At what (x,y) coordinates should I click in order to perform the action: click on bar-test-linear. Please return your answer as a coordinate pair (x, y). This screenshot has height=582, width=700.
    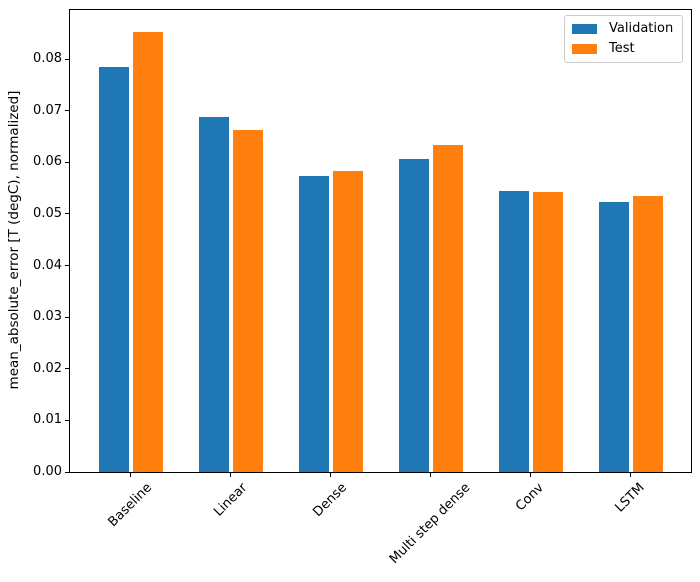
    Looking at the image, I should click on (247, 300).